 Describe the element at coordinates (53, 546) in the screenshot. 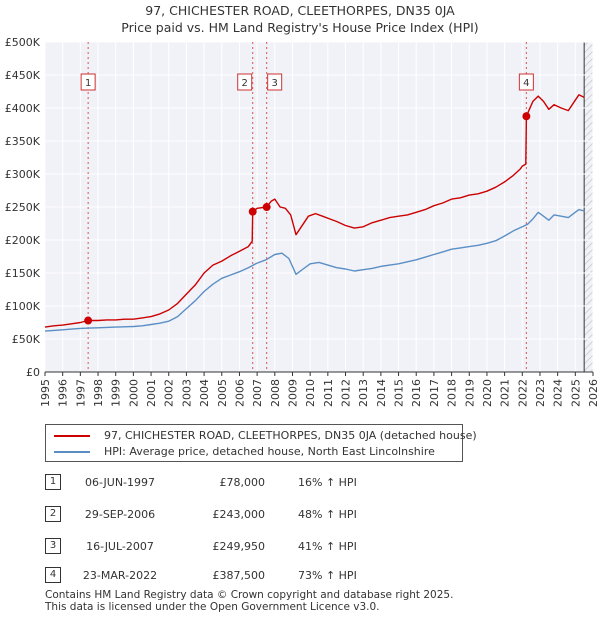

I see `sale-number: 3` at that location.